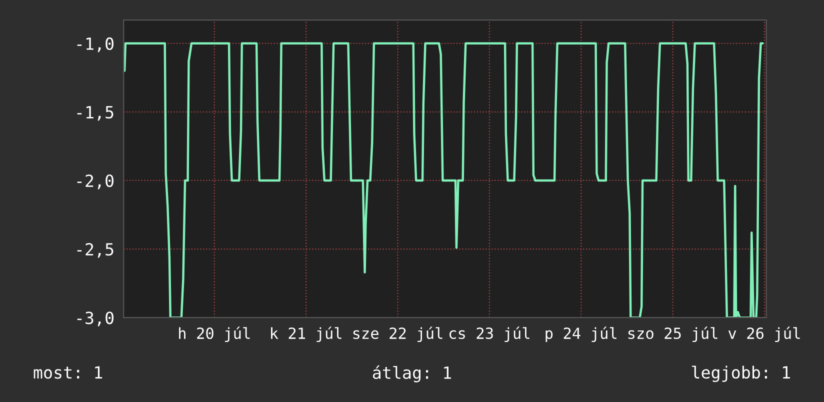 The width and height of the screenshot is (824, 402). I want to click on text: most: 1, so click(68, 372).